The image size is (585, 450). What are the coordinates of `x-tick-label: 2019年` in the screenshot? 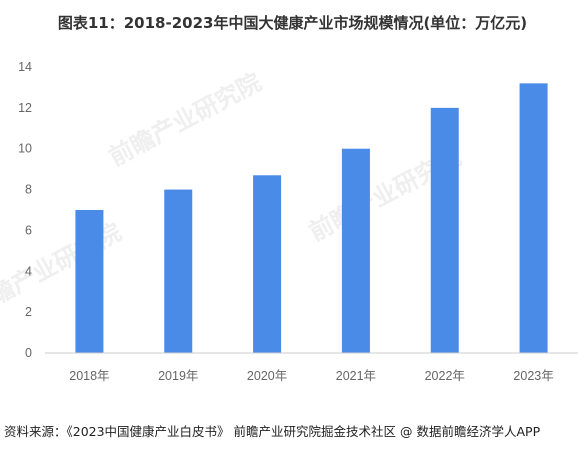 It's located at (178, 376).